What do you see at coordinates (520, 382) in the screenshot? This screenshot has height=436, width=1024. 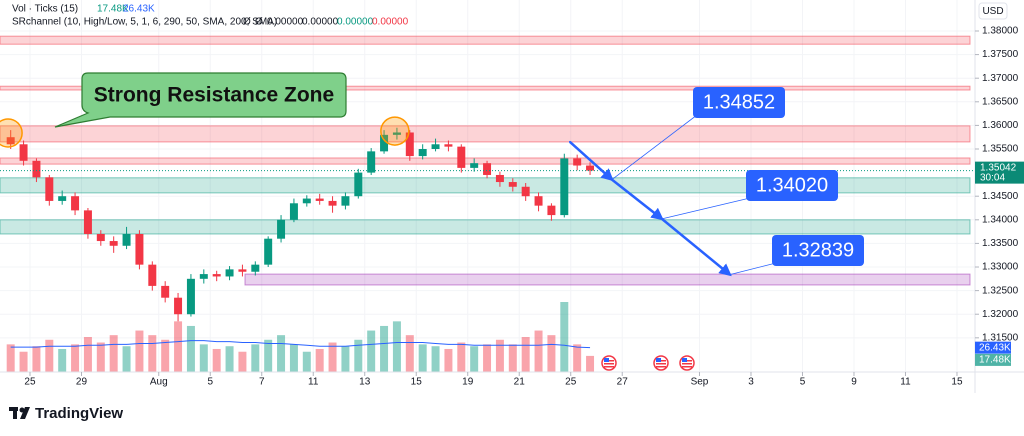 I see `x-tick-label: 21` at bounding box center [520, 382].